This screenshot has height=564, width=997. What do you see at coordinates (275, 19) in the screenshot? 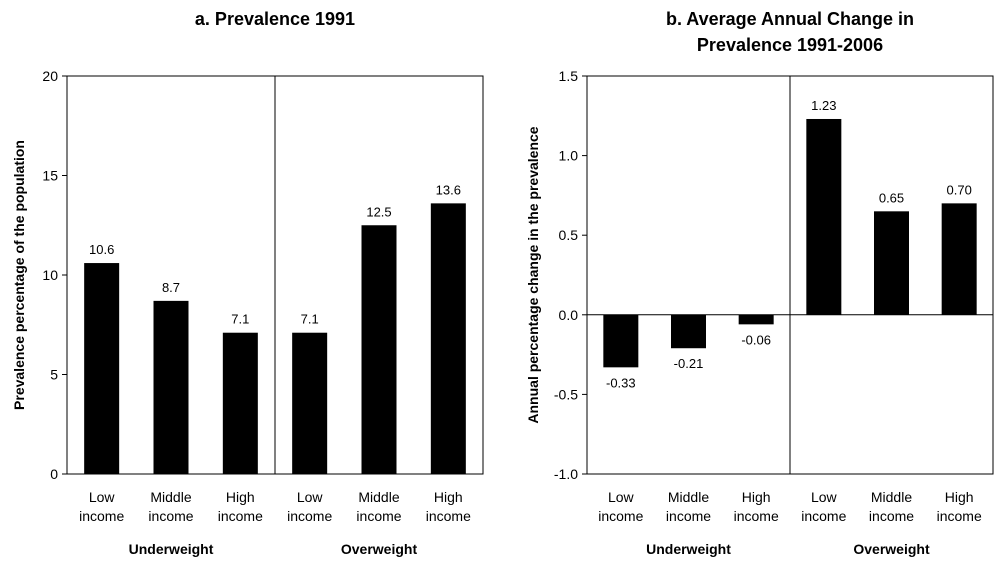
I see `chart-title: a. Prevalence 1991` at bounding box center [275, 19].